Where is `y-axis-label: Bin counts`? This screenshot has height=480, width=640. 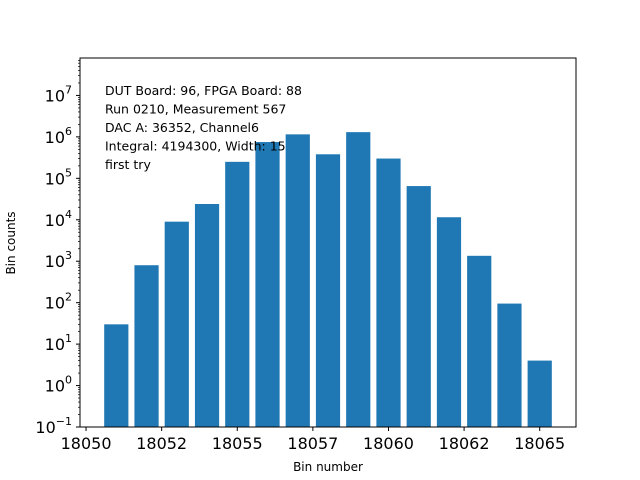 y-axis-label: Bin counts is located at coordinates (11, 242).